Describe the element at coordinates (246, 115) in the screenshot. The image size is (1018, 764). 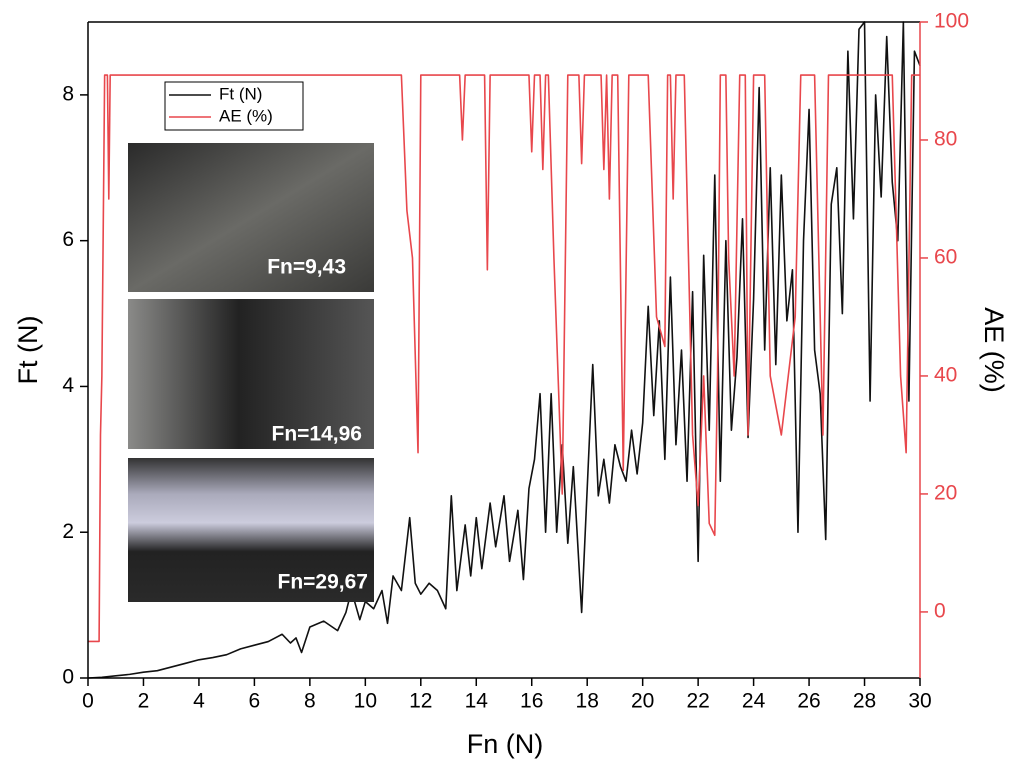
I see `legend-label: AE (%)` at that location.